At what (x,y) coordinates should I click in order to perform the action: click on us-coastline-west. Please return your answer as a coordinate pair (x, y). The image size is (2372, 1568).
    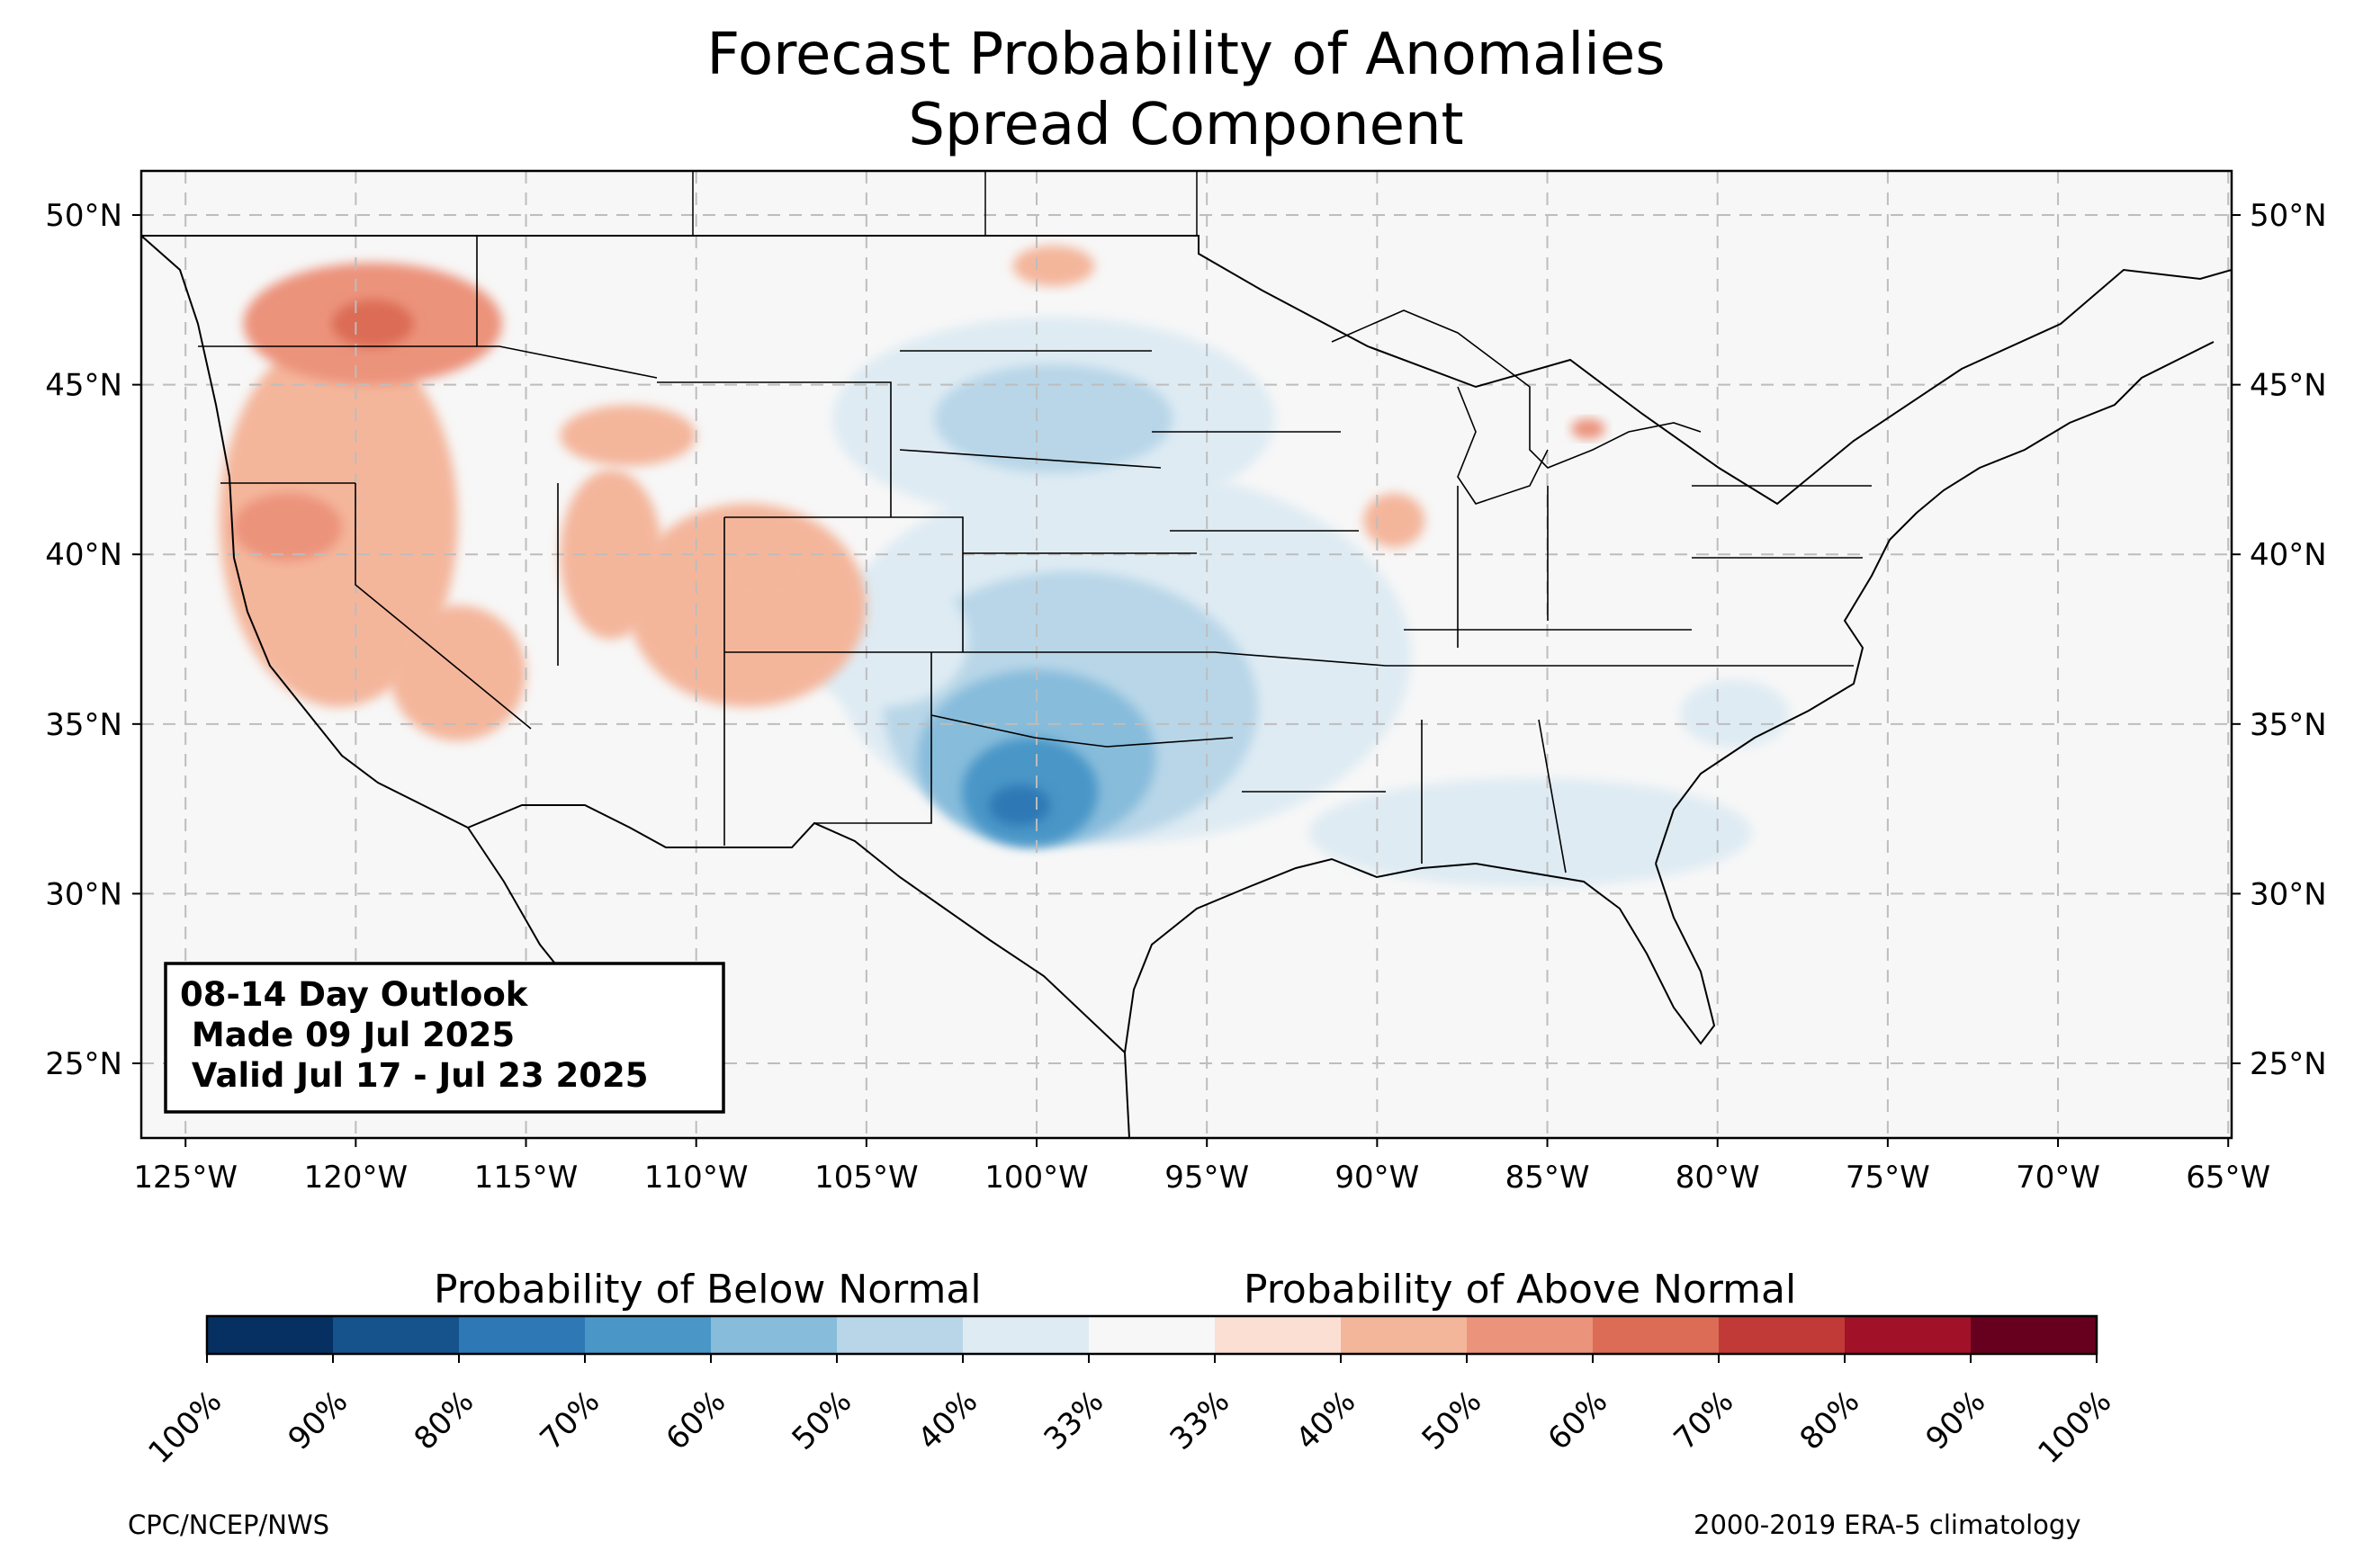
    Looking at the image, I should click on (305, 532).